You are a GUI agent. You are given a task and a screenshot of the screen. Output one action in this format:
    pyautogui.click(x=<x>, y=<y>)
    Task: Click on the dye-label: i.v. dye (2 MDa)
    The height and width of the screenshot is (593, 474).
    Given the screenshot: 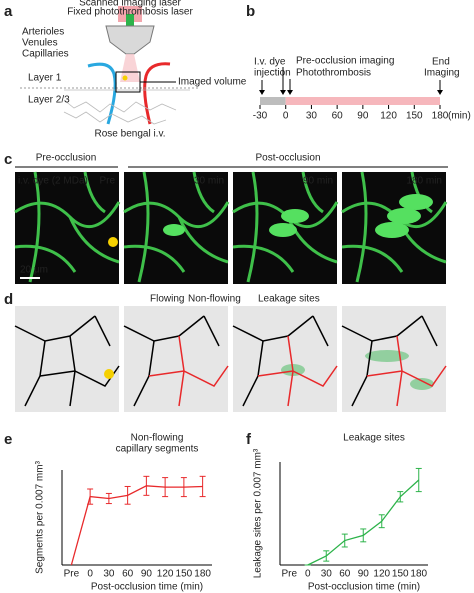 What is the action you would take?
    pyautogui.click(x=53, y=181)
    